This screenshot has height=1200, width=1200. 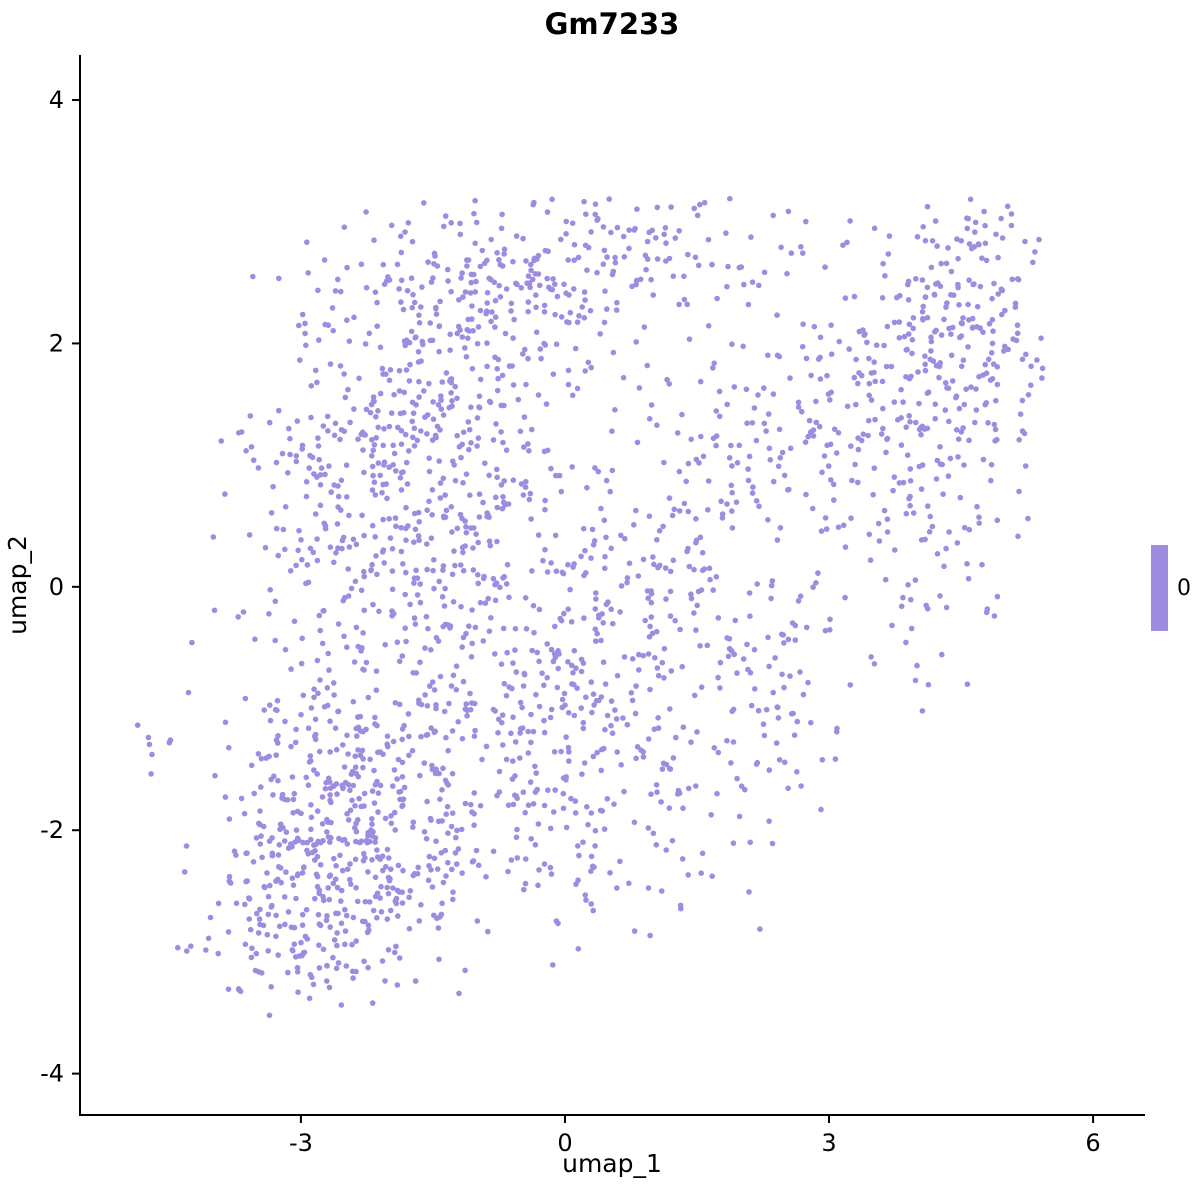 What do you see at coordinates (1171, 588) in the screenshot?
I see `legend: 0` at bounding box center [1171, 588].